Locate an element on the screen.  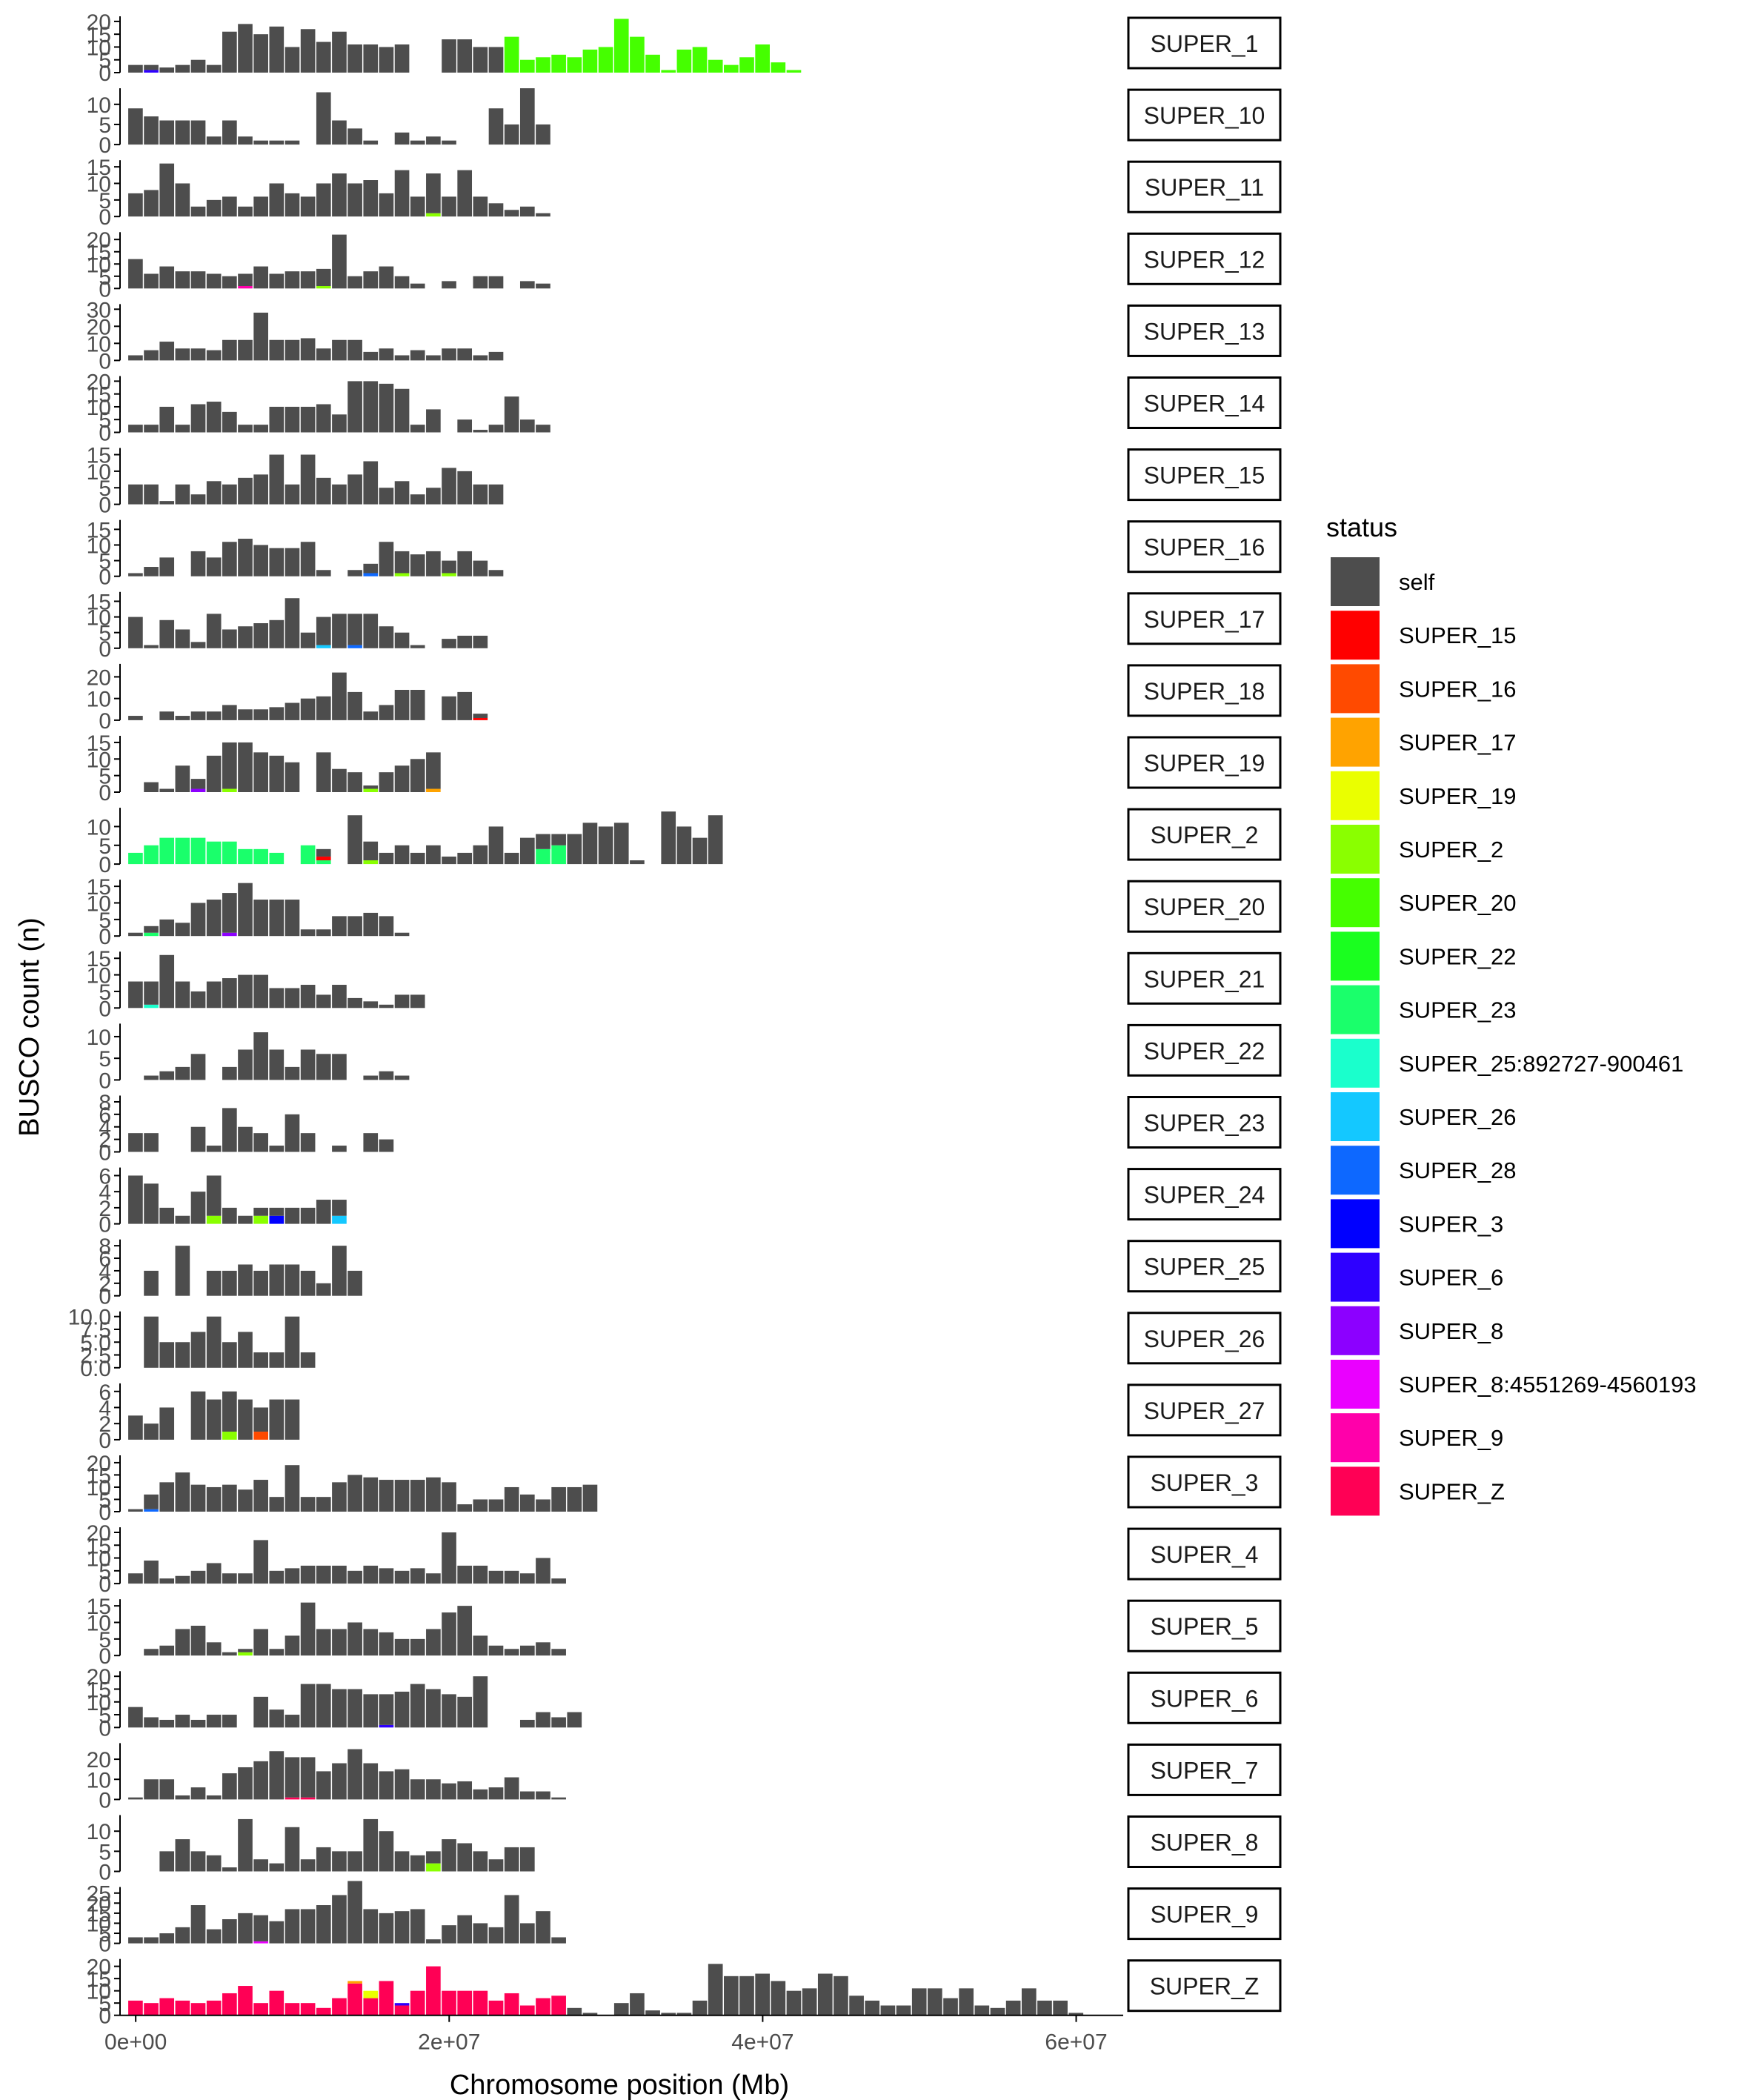
bar-SUPER_22-7-self is located at coordinates (245, 1065).